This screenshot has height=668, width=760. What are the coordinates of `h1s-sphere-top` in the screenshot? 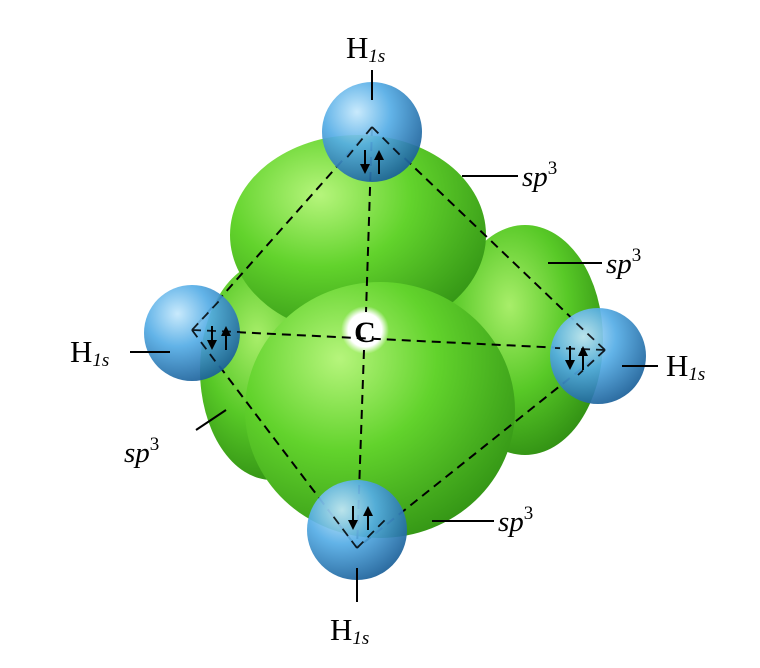 It's located at (372, 132).